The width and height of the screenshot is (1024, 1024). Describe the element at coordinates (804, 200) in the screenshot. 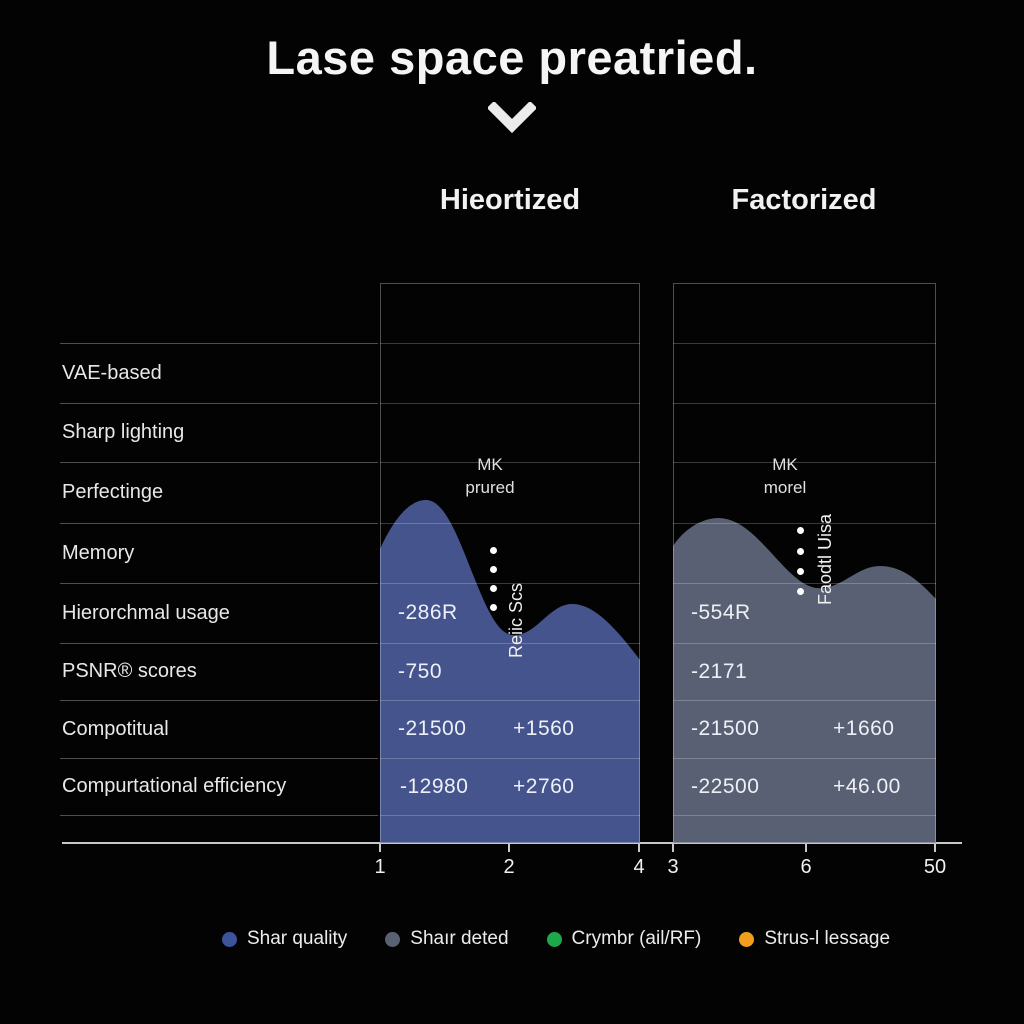

I see `column-header-factorized: Factorized` at that location.